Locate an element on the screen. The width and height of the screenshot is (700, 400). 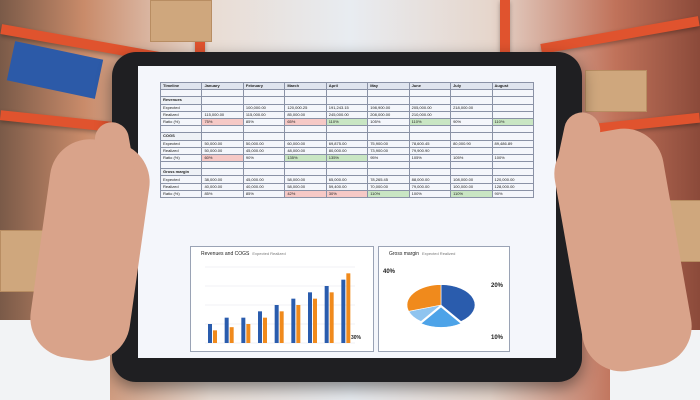
table-cell: 60,000.00 is located at coordinates (305, 143).